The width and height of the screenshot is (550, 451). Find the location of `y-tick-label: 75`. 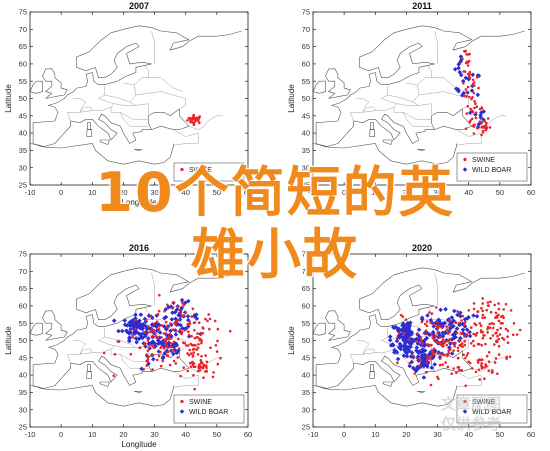

y-tick-label: 75 is located at coordinates (306, 254).